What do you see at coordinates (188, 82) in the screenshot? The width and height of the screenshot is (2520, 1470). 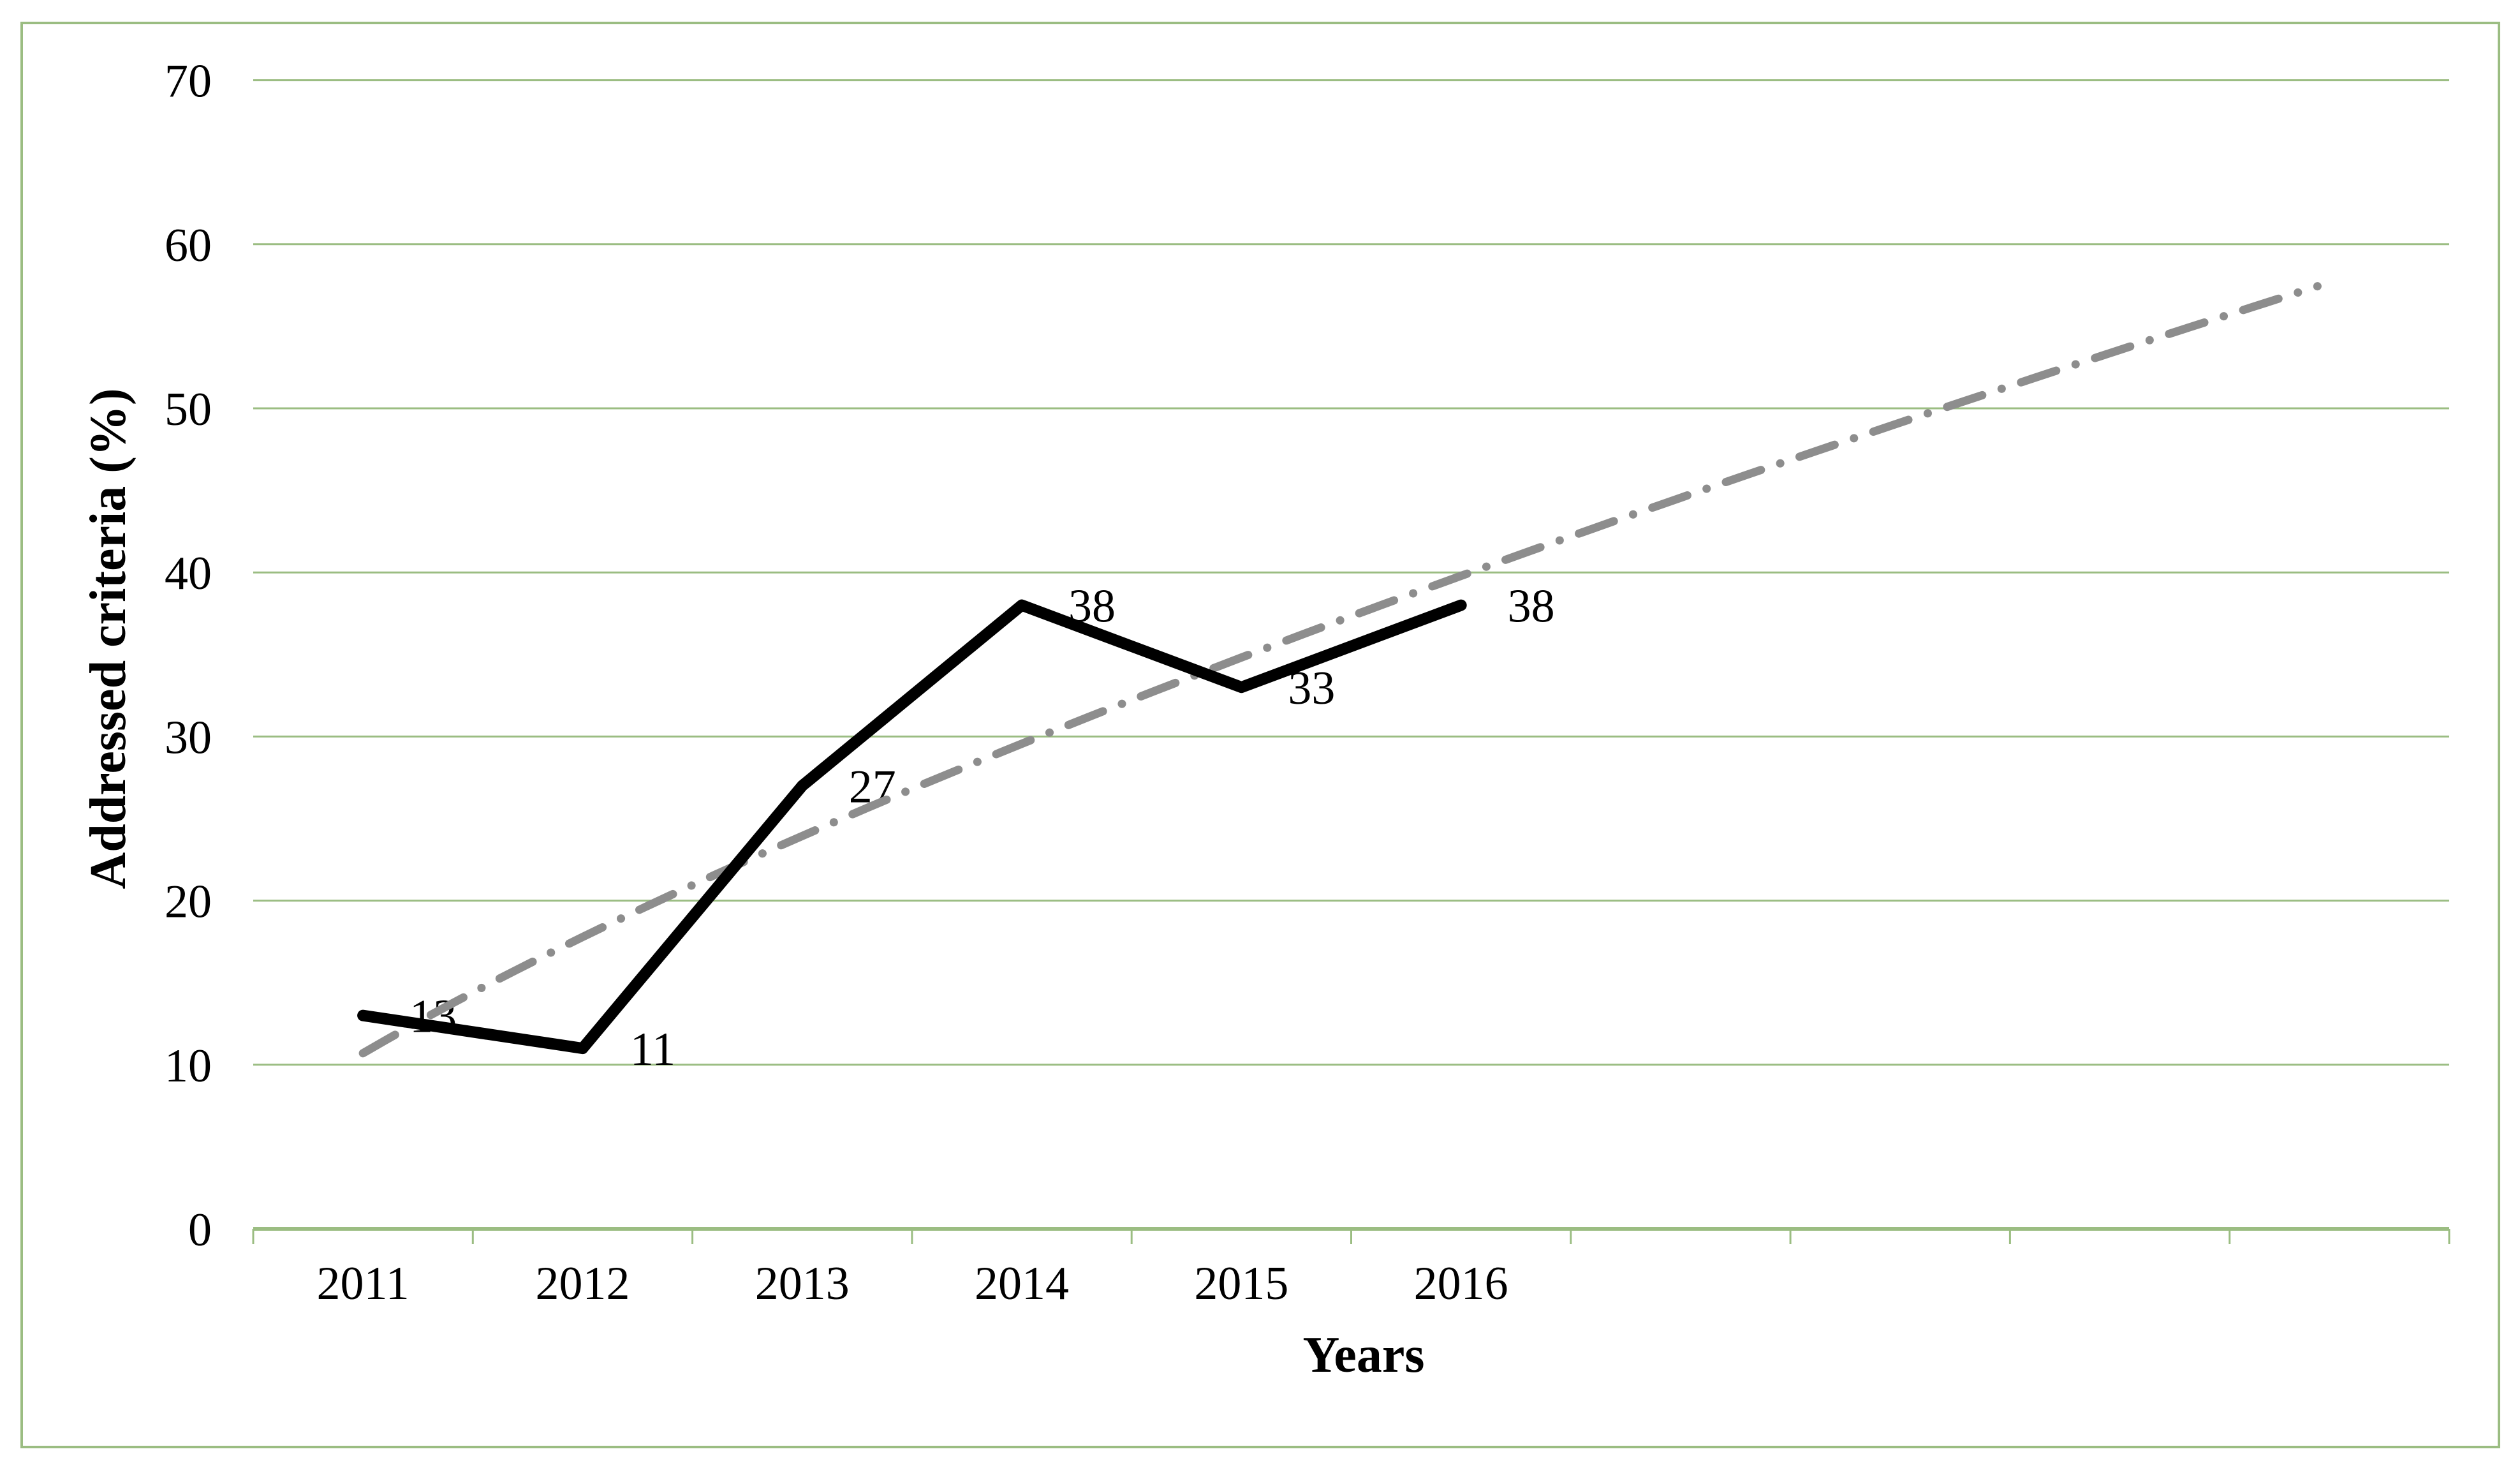 I see `y-tick-label-70: 70` at bounding box center [188, 82].